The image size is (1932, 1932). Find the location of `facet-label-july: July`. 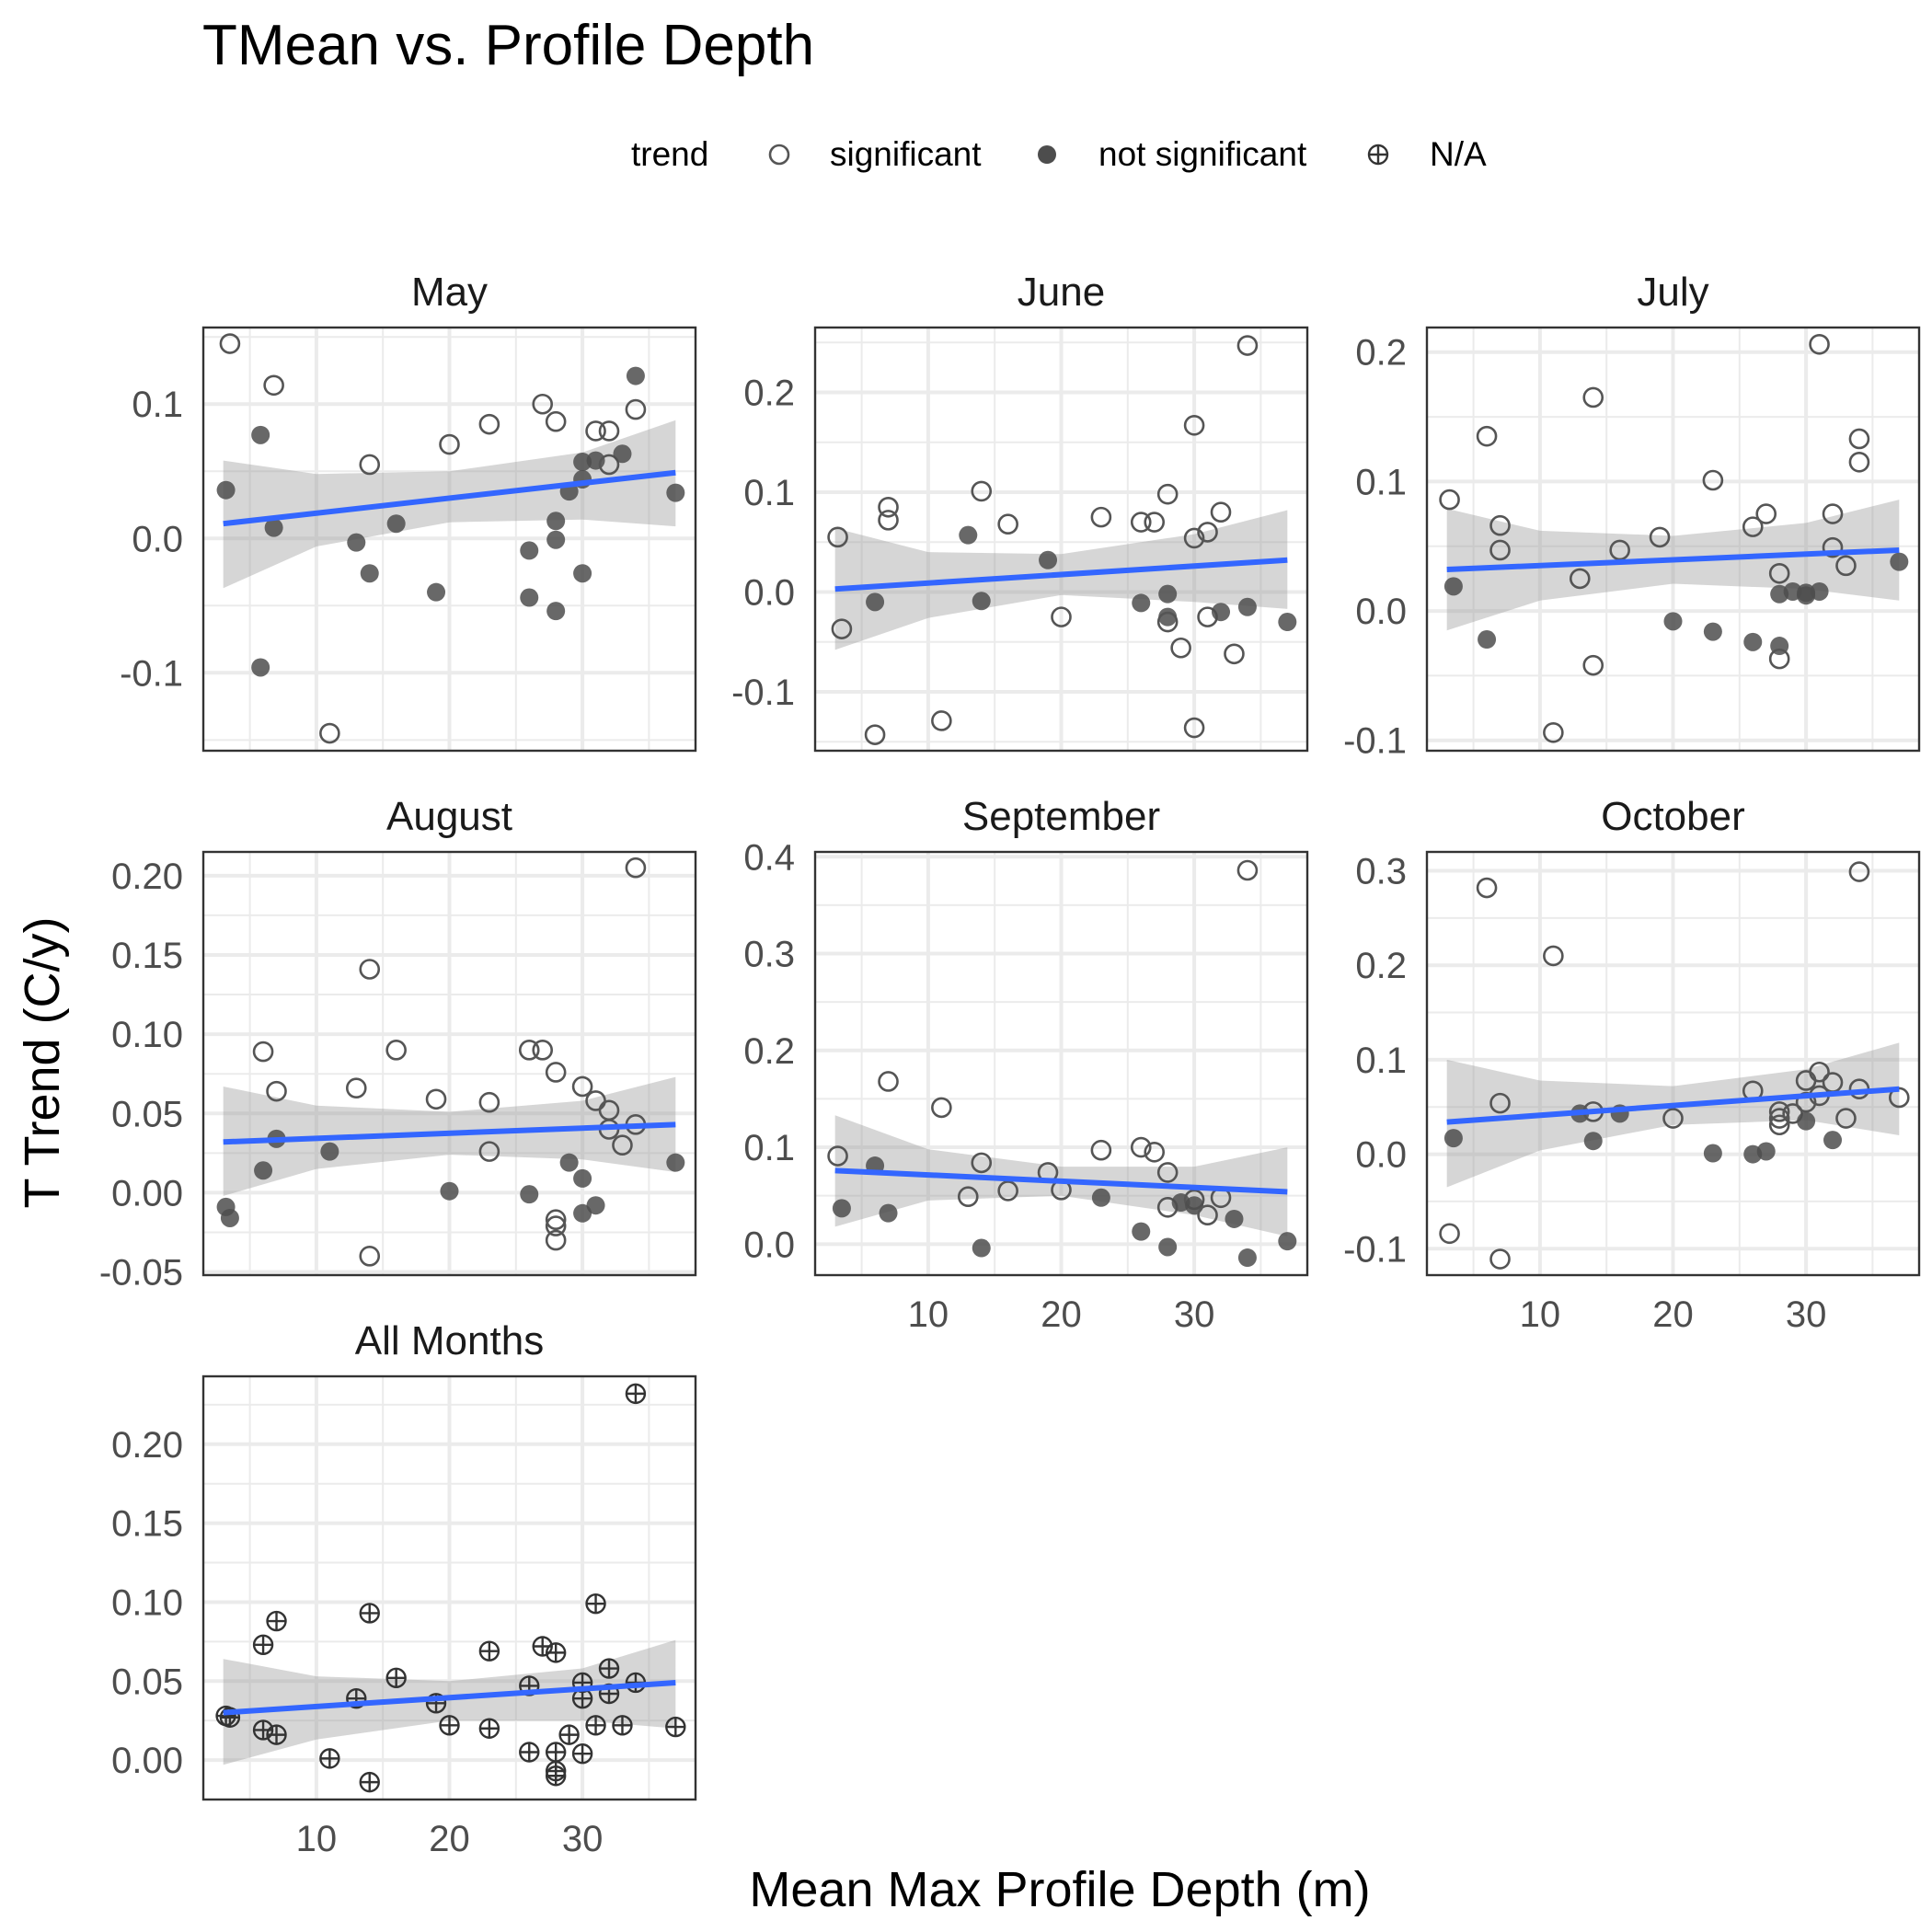

facet-label-july: July is located at coordinates (1672, 292).